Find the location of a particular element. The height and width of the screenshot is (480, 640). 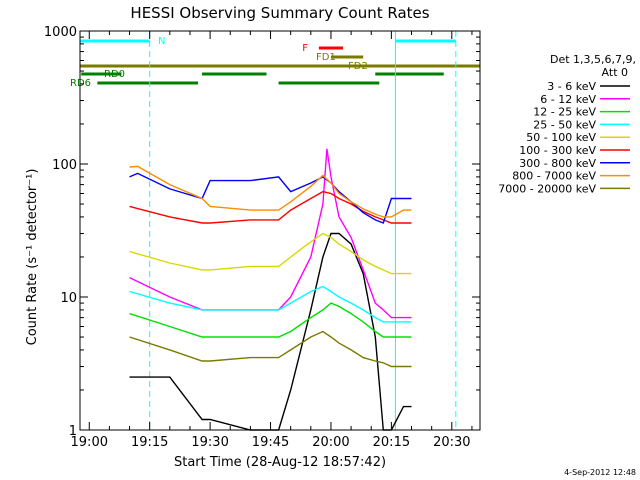

timestamp: 4-Sep-2012 12:48 is located at coordinates (600, 472).